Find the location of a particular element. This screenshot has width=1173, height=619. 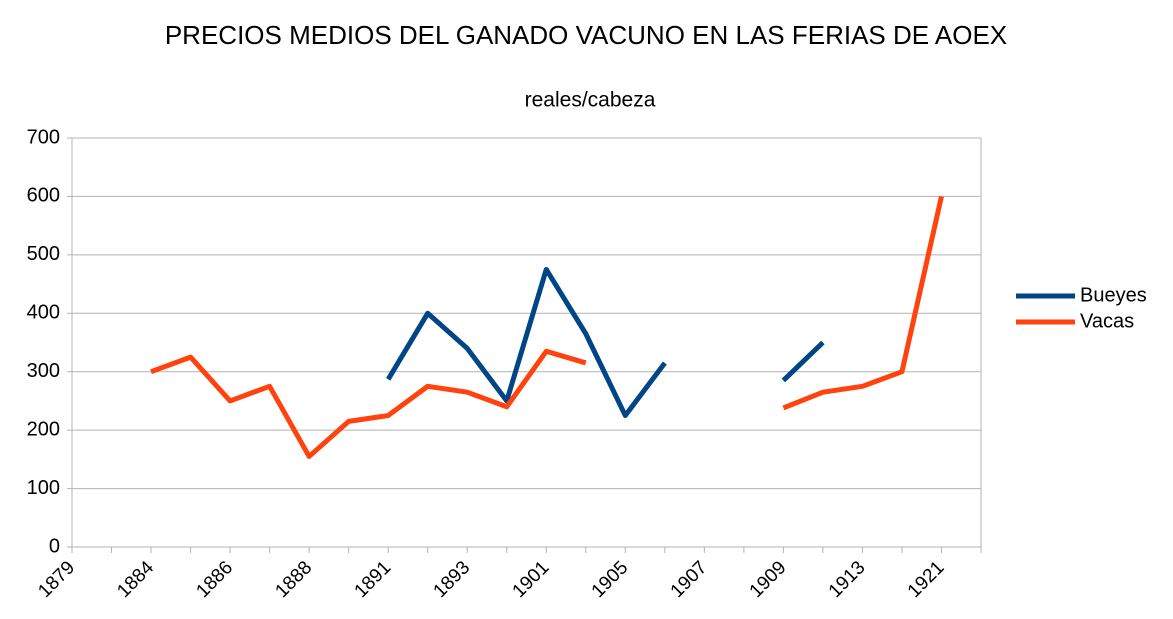

x-tick-label: 1913 is located at coordinates (847, 579).